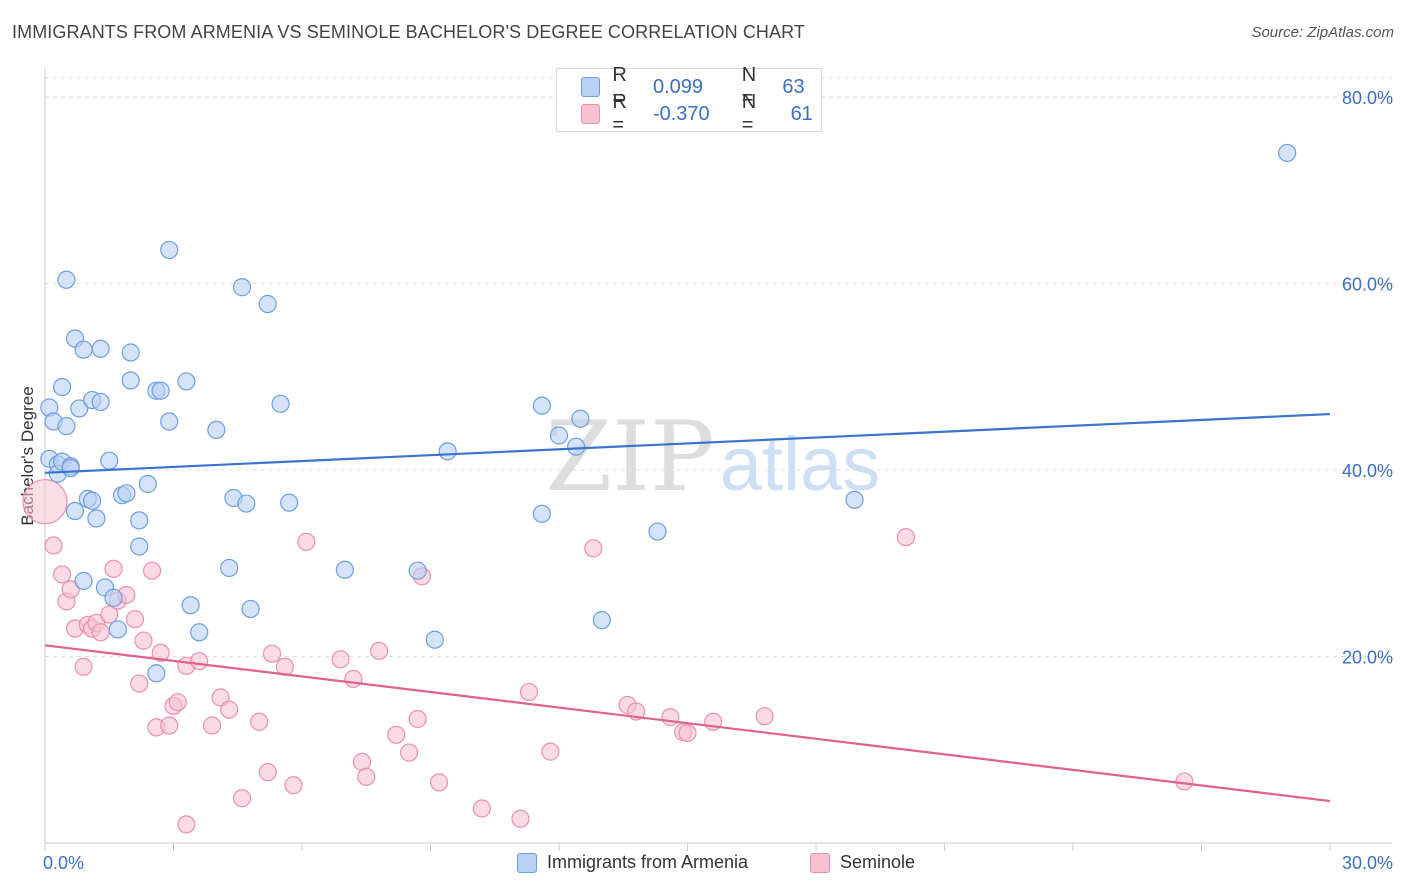 This screenshot has height=892, width=1406. What do you see at coordinates (1322, 32) in the screenshot?
I see `source-credit: Source: ZipAtlas.com` at bounding box center [1322, 32].